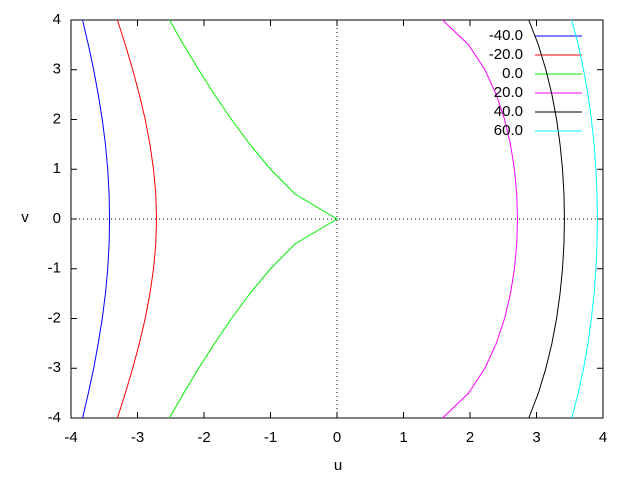 The height and width of the screenshot is (480, 640). What do you see at coordinates (57, 218) in the screenshot?
I see `y-tick-label: 0` at bounding box center [57, 218].